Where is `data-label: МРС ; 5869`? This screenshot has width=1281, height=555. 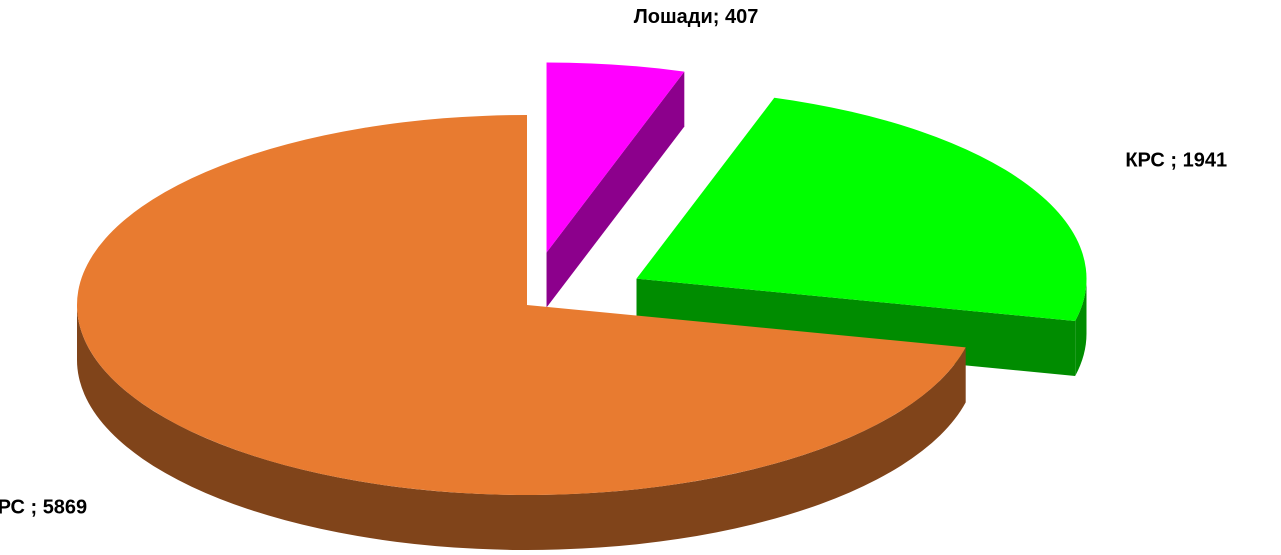
data-label: МРС ; 5869 is located at coordinates (43, 507).